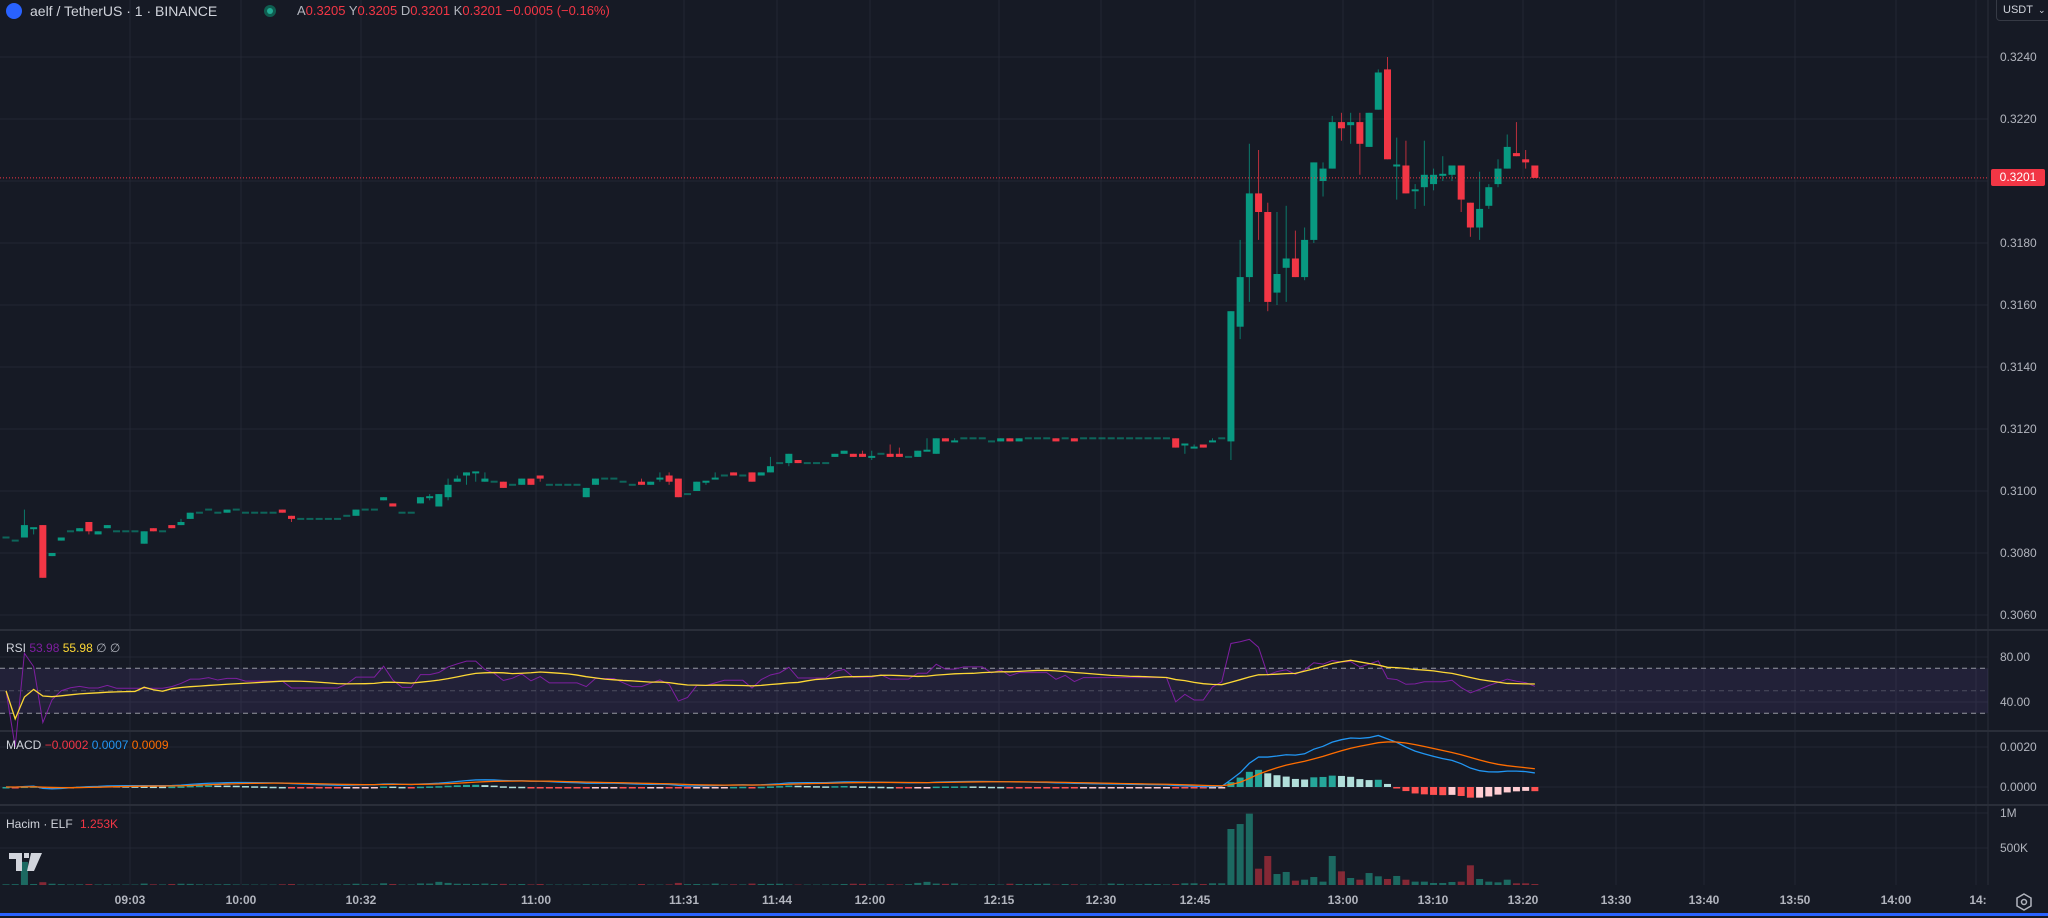 Image resolution: width=2048 pixels, height=918 pixels. Describe the element at coordinates (325, 10) in the screenshot. I see `open-value: 0.3205` at that location.